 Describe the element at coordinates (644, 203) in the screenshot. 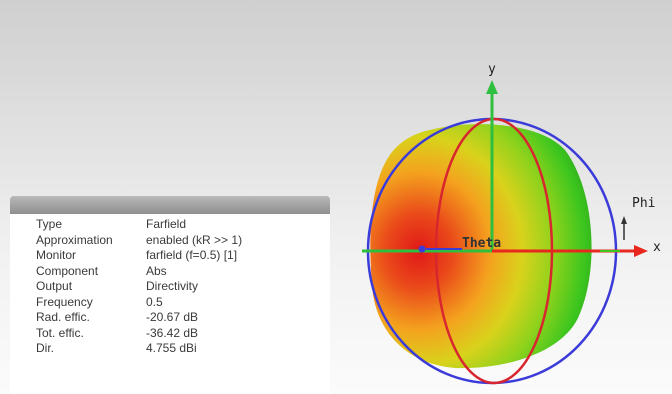

I see `phi-axis-label: Phi` at that location.